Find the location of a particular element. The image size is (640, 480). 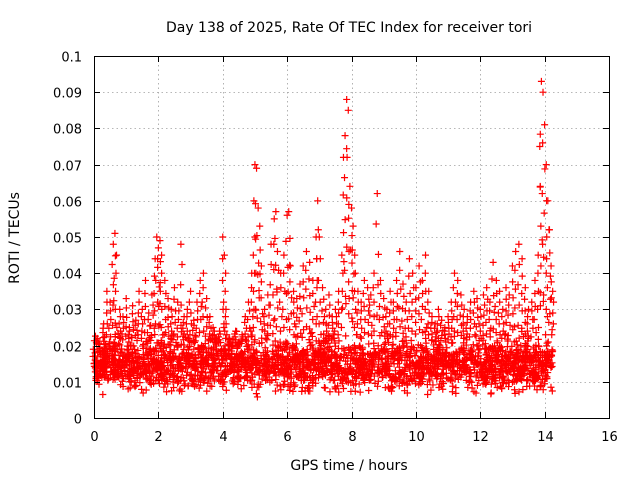

y-tick-label: 0.04 is located at coordinates (67, 275).